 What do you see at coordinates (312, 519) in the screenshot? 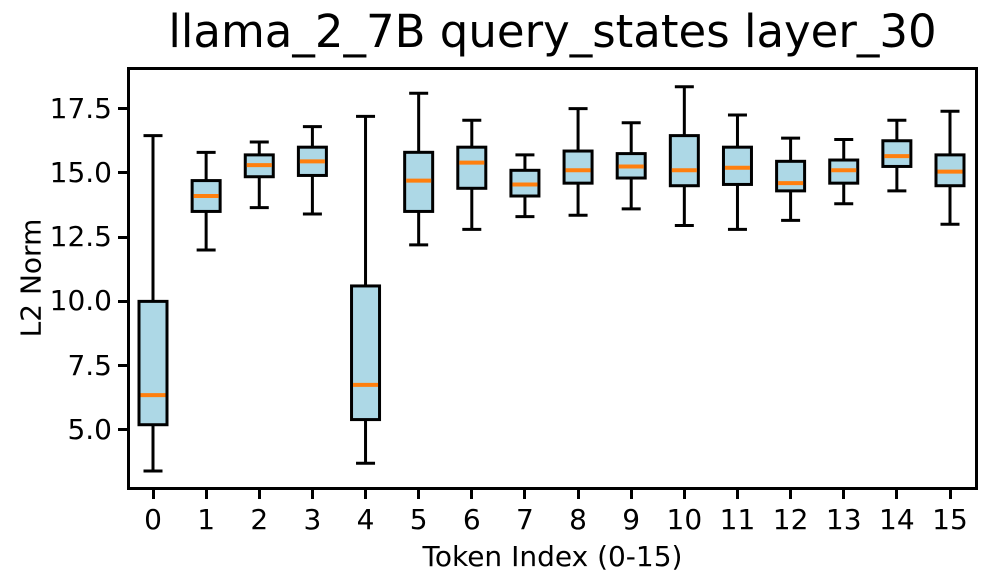
I see `x-tick-label: 3` at bounding box center [312, 519].